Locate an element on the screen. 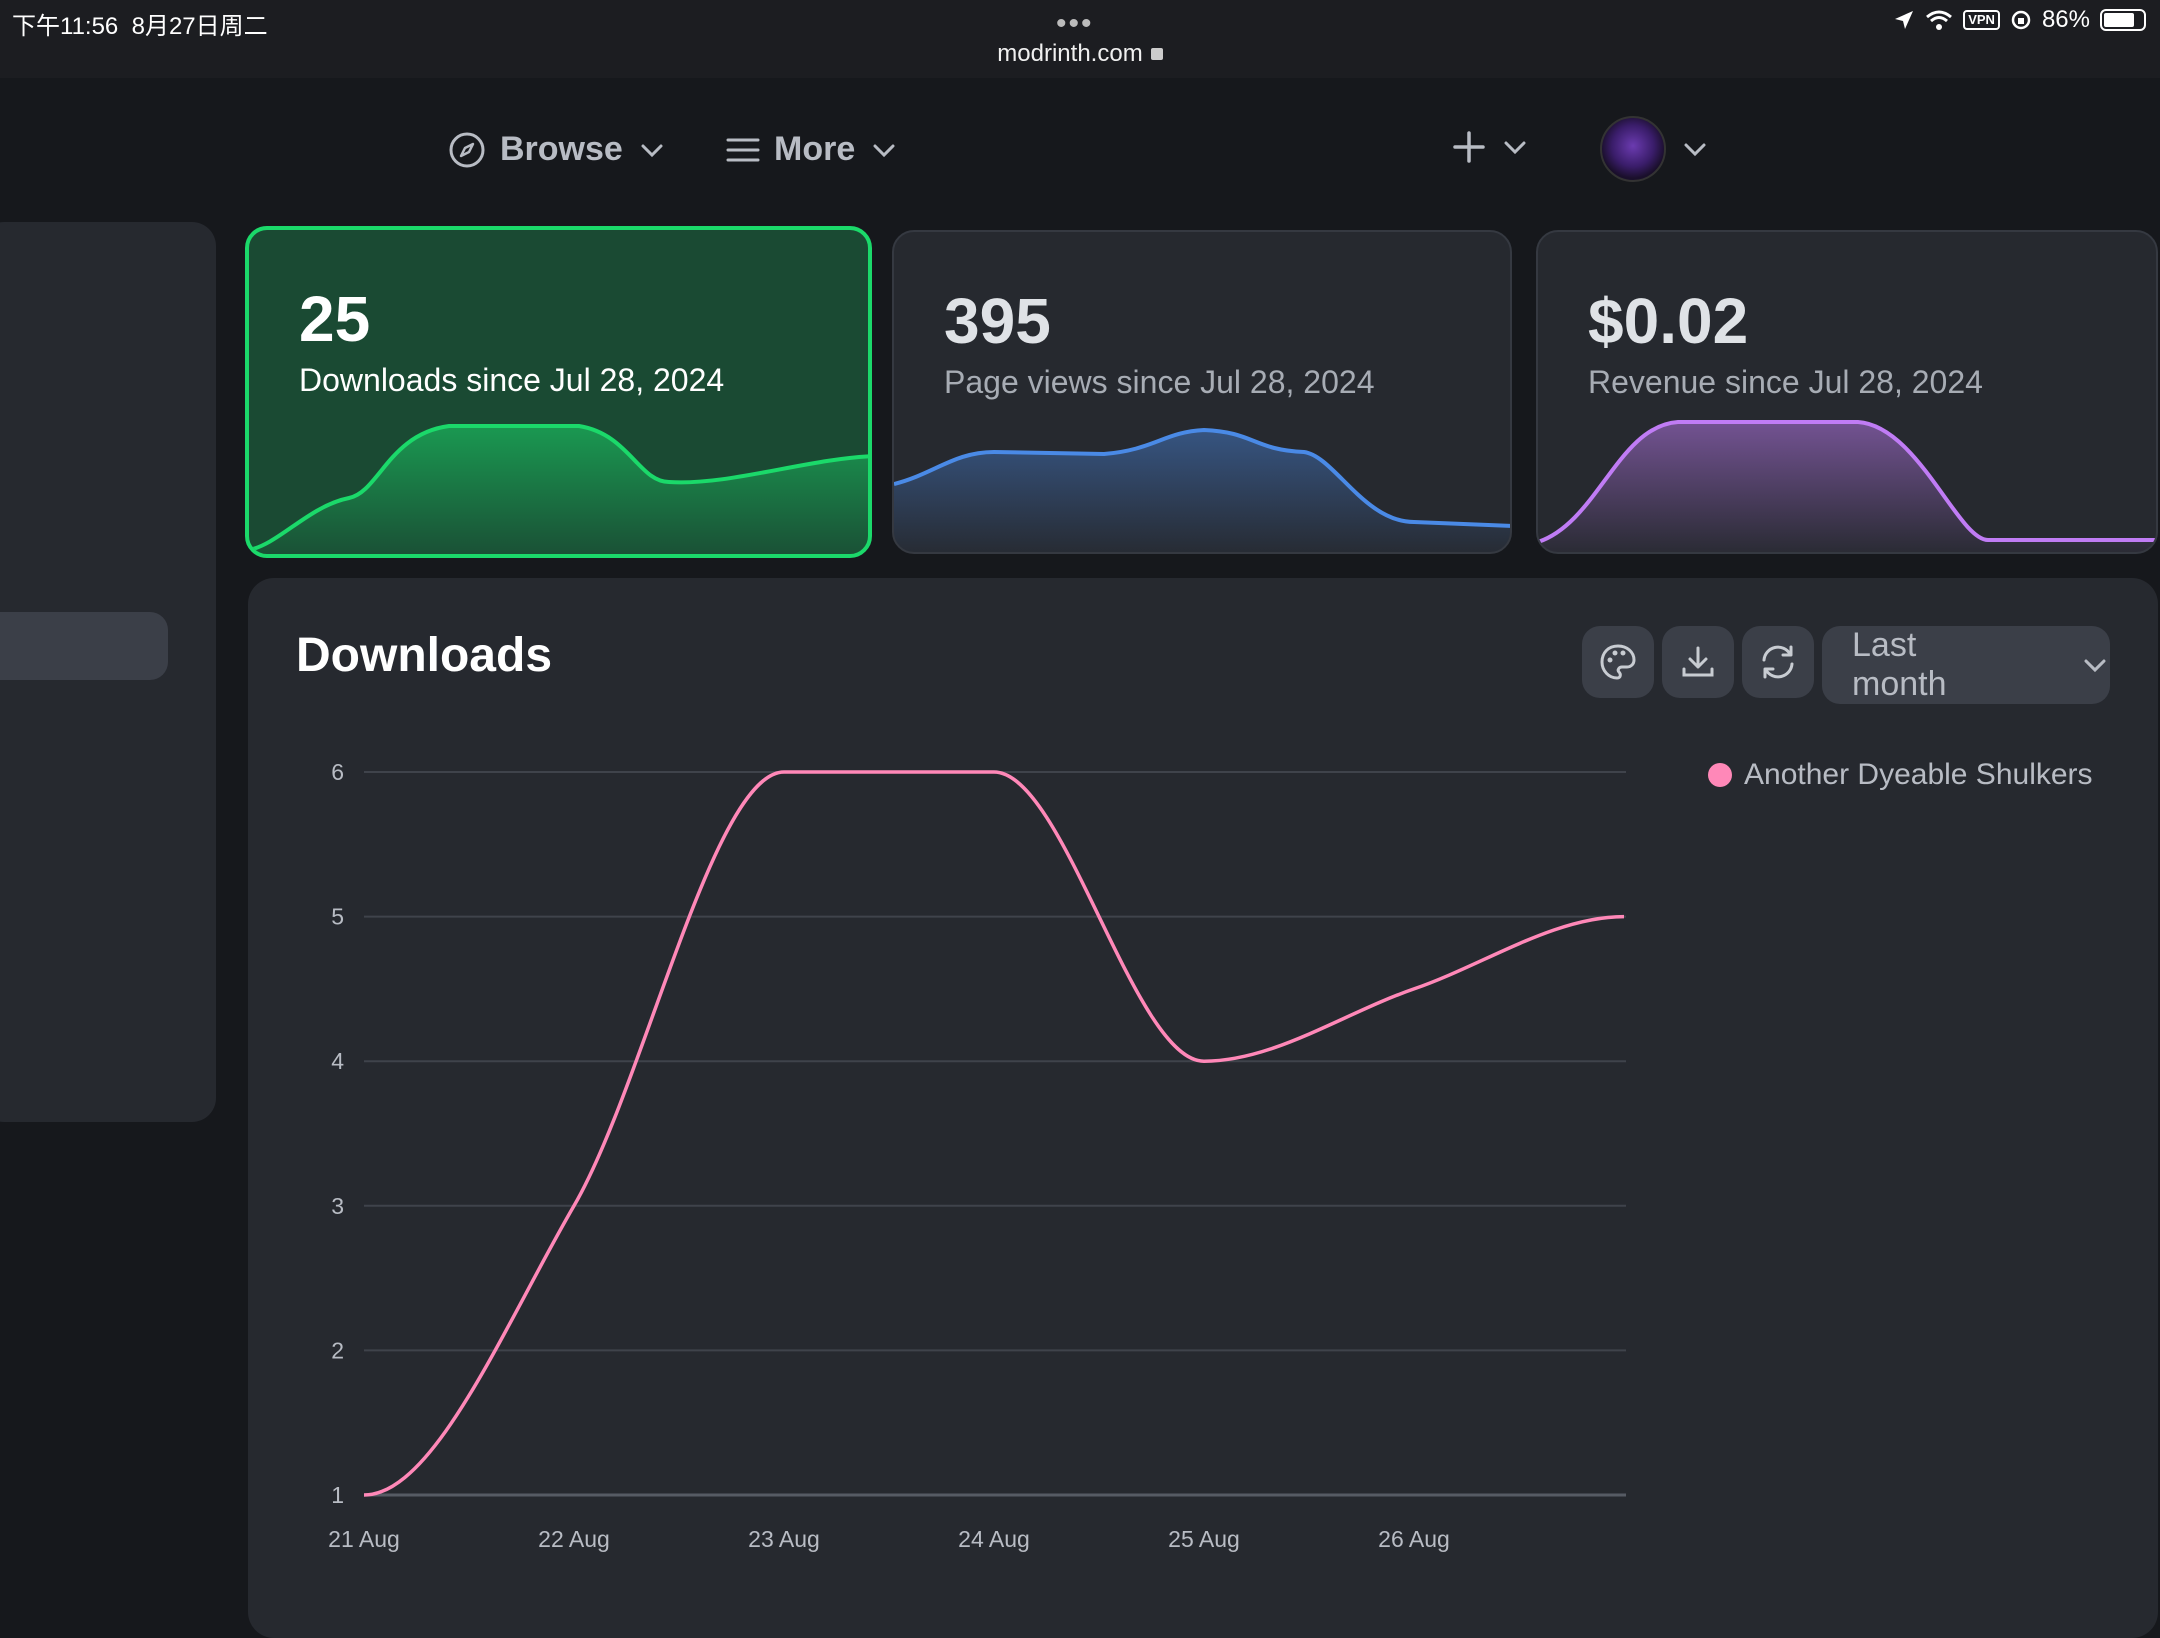 The height and width of the screenshot is (1638, 2160). panel-title: Downloads is located at coordinates (424, 655).